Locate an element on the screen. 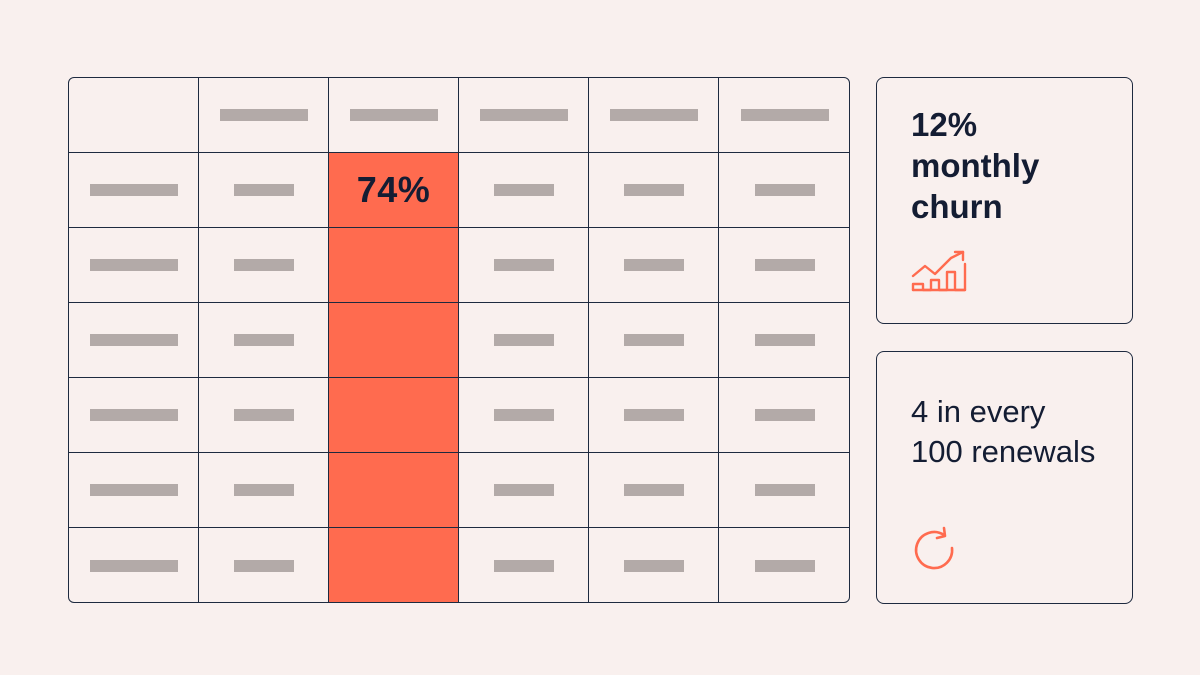  churn-percent: 12% is located at coordinates (944, 124).